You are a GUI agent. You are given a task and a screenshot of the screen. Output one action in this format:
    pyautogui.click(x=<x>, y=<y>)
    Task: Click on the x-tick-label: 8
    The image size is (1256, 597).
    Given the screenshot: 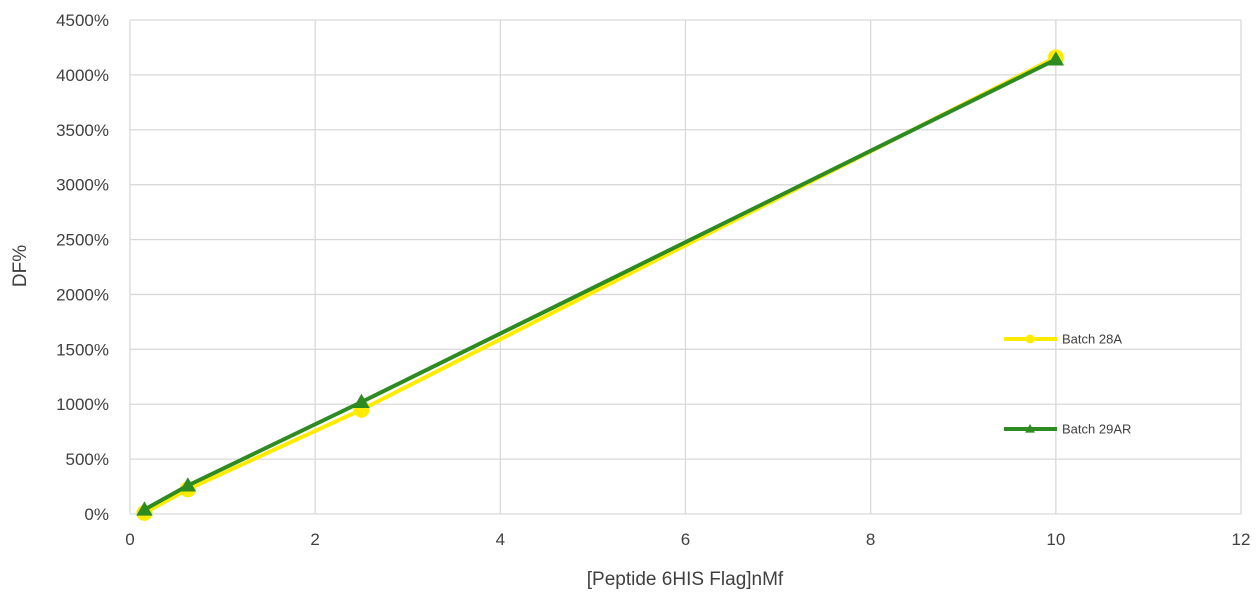 What is the action you would take?
    pyautogui.click(x=870, y=539)
    